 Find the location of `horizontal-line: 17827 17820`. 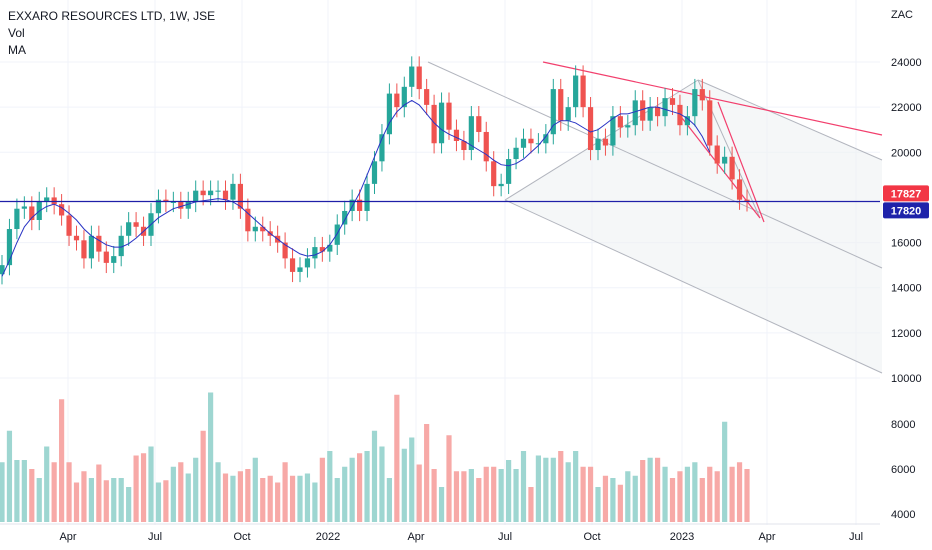

horizontal-line: 17827 17820 is located at coordinates (464, 202).